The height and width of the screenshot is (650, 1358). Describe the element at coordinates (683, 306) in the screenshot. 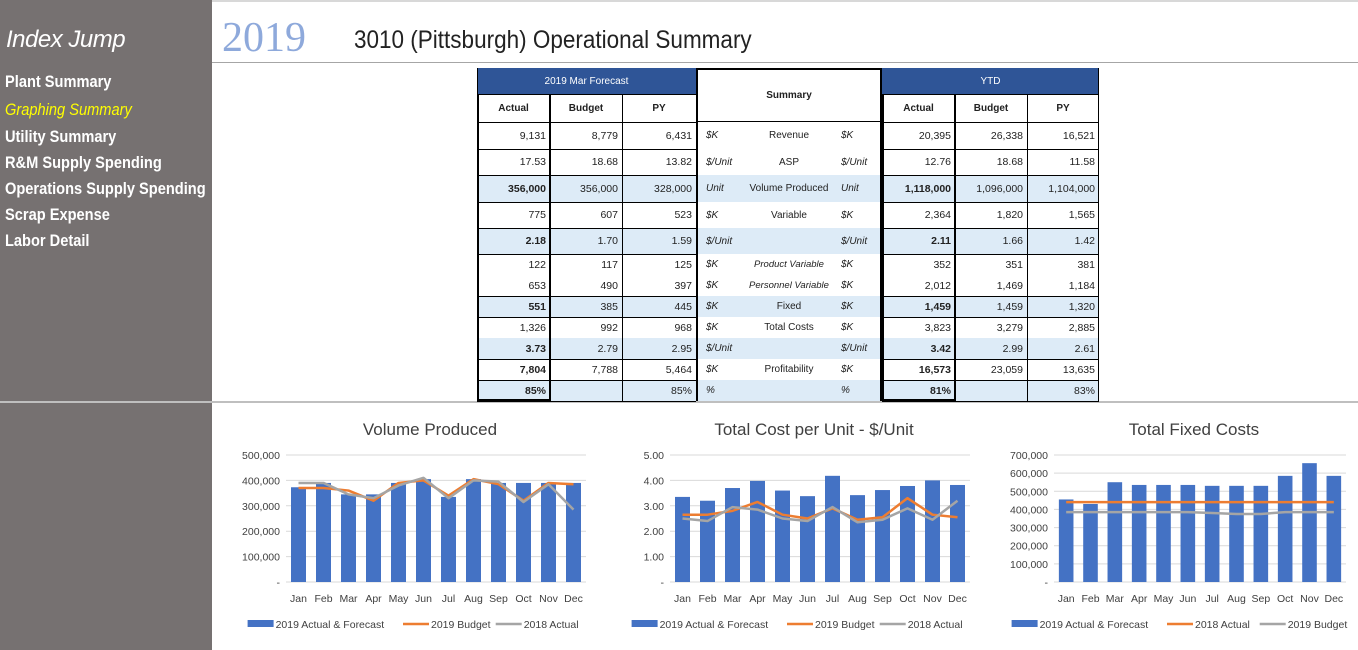

I see `month-py-value: 445` at that location.